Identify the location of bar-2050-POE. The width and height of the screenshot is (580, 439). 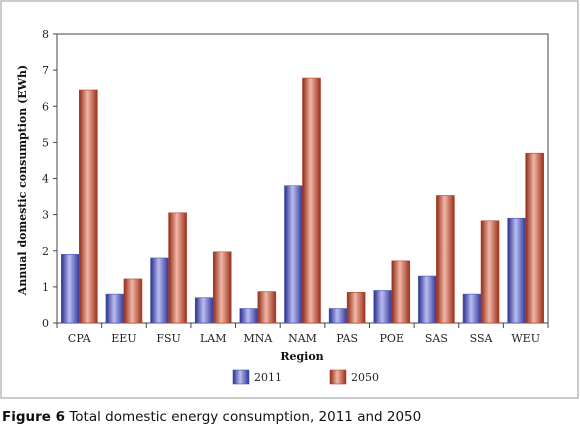
(401, 292).